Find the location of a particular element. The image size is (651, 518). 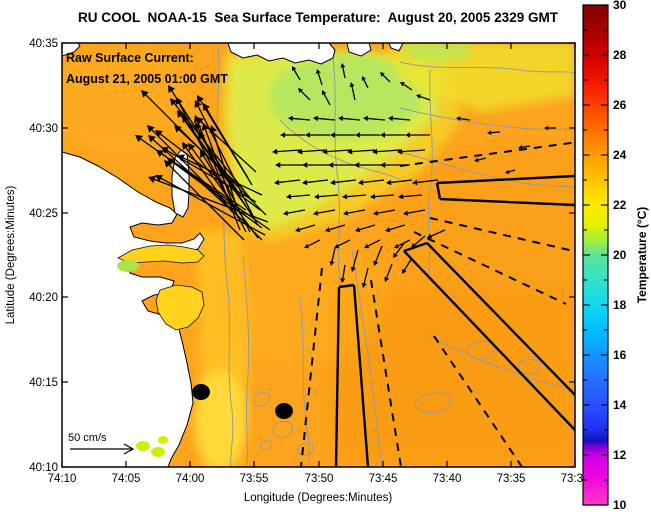

y-tick-label: 40:20 is located at coordinates (43, 298).